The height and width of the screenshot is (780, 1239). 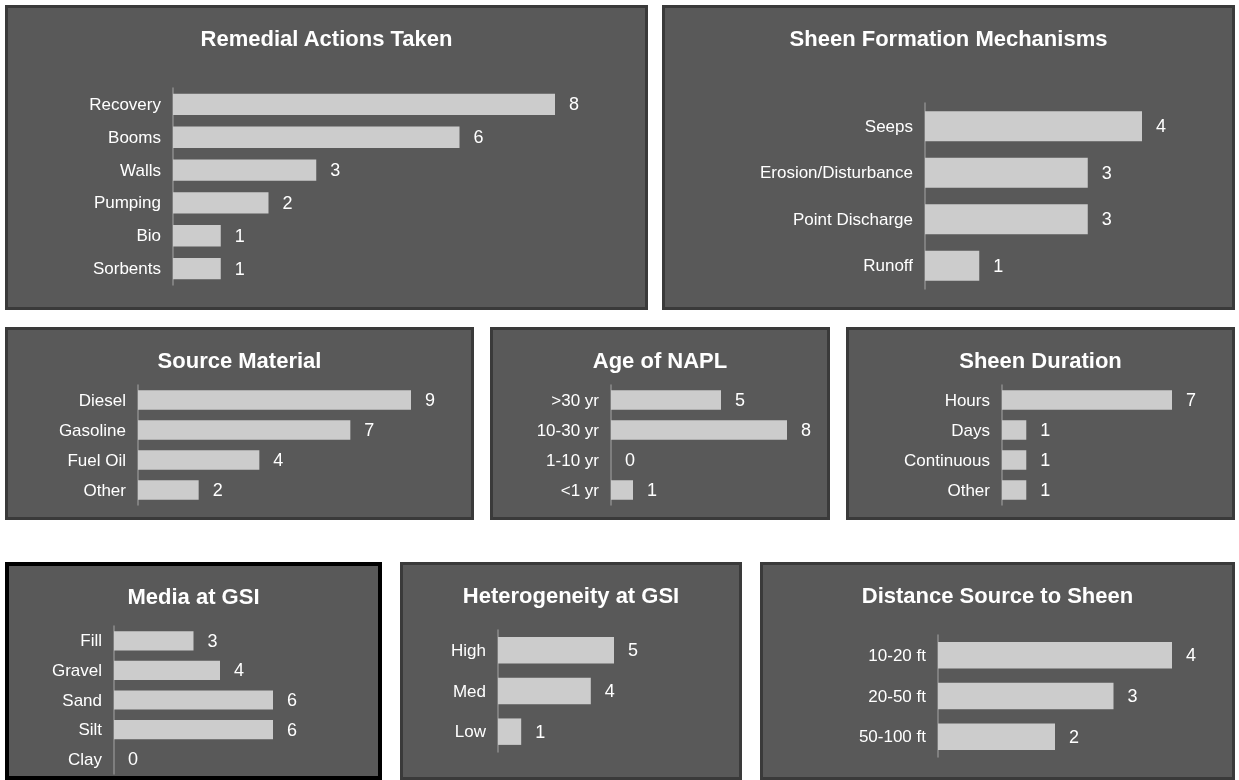 What do you see at coordinates (970, 430) in the screenshot?
I see `y-tick-label: Days` at bounding box center [970, 430].